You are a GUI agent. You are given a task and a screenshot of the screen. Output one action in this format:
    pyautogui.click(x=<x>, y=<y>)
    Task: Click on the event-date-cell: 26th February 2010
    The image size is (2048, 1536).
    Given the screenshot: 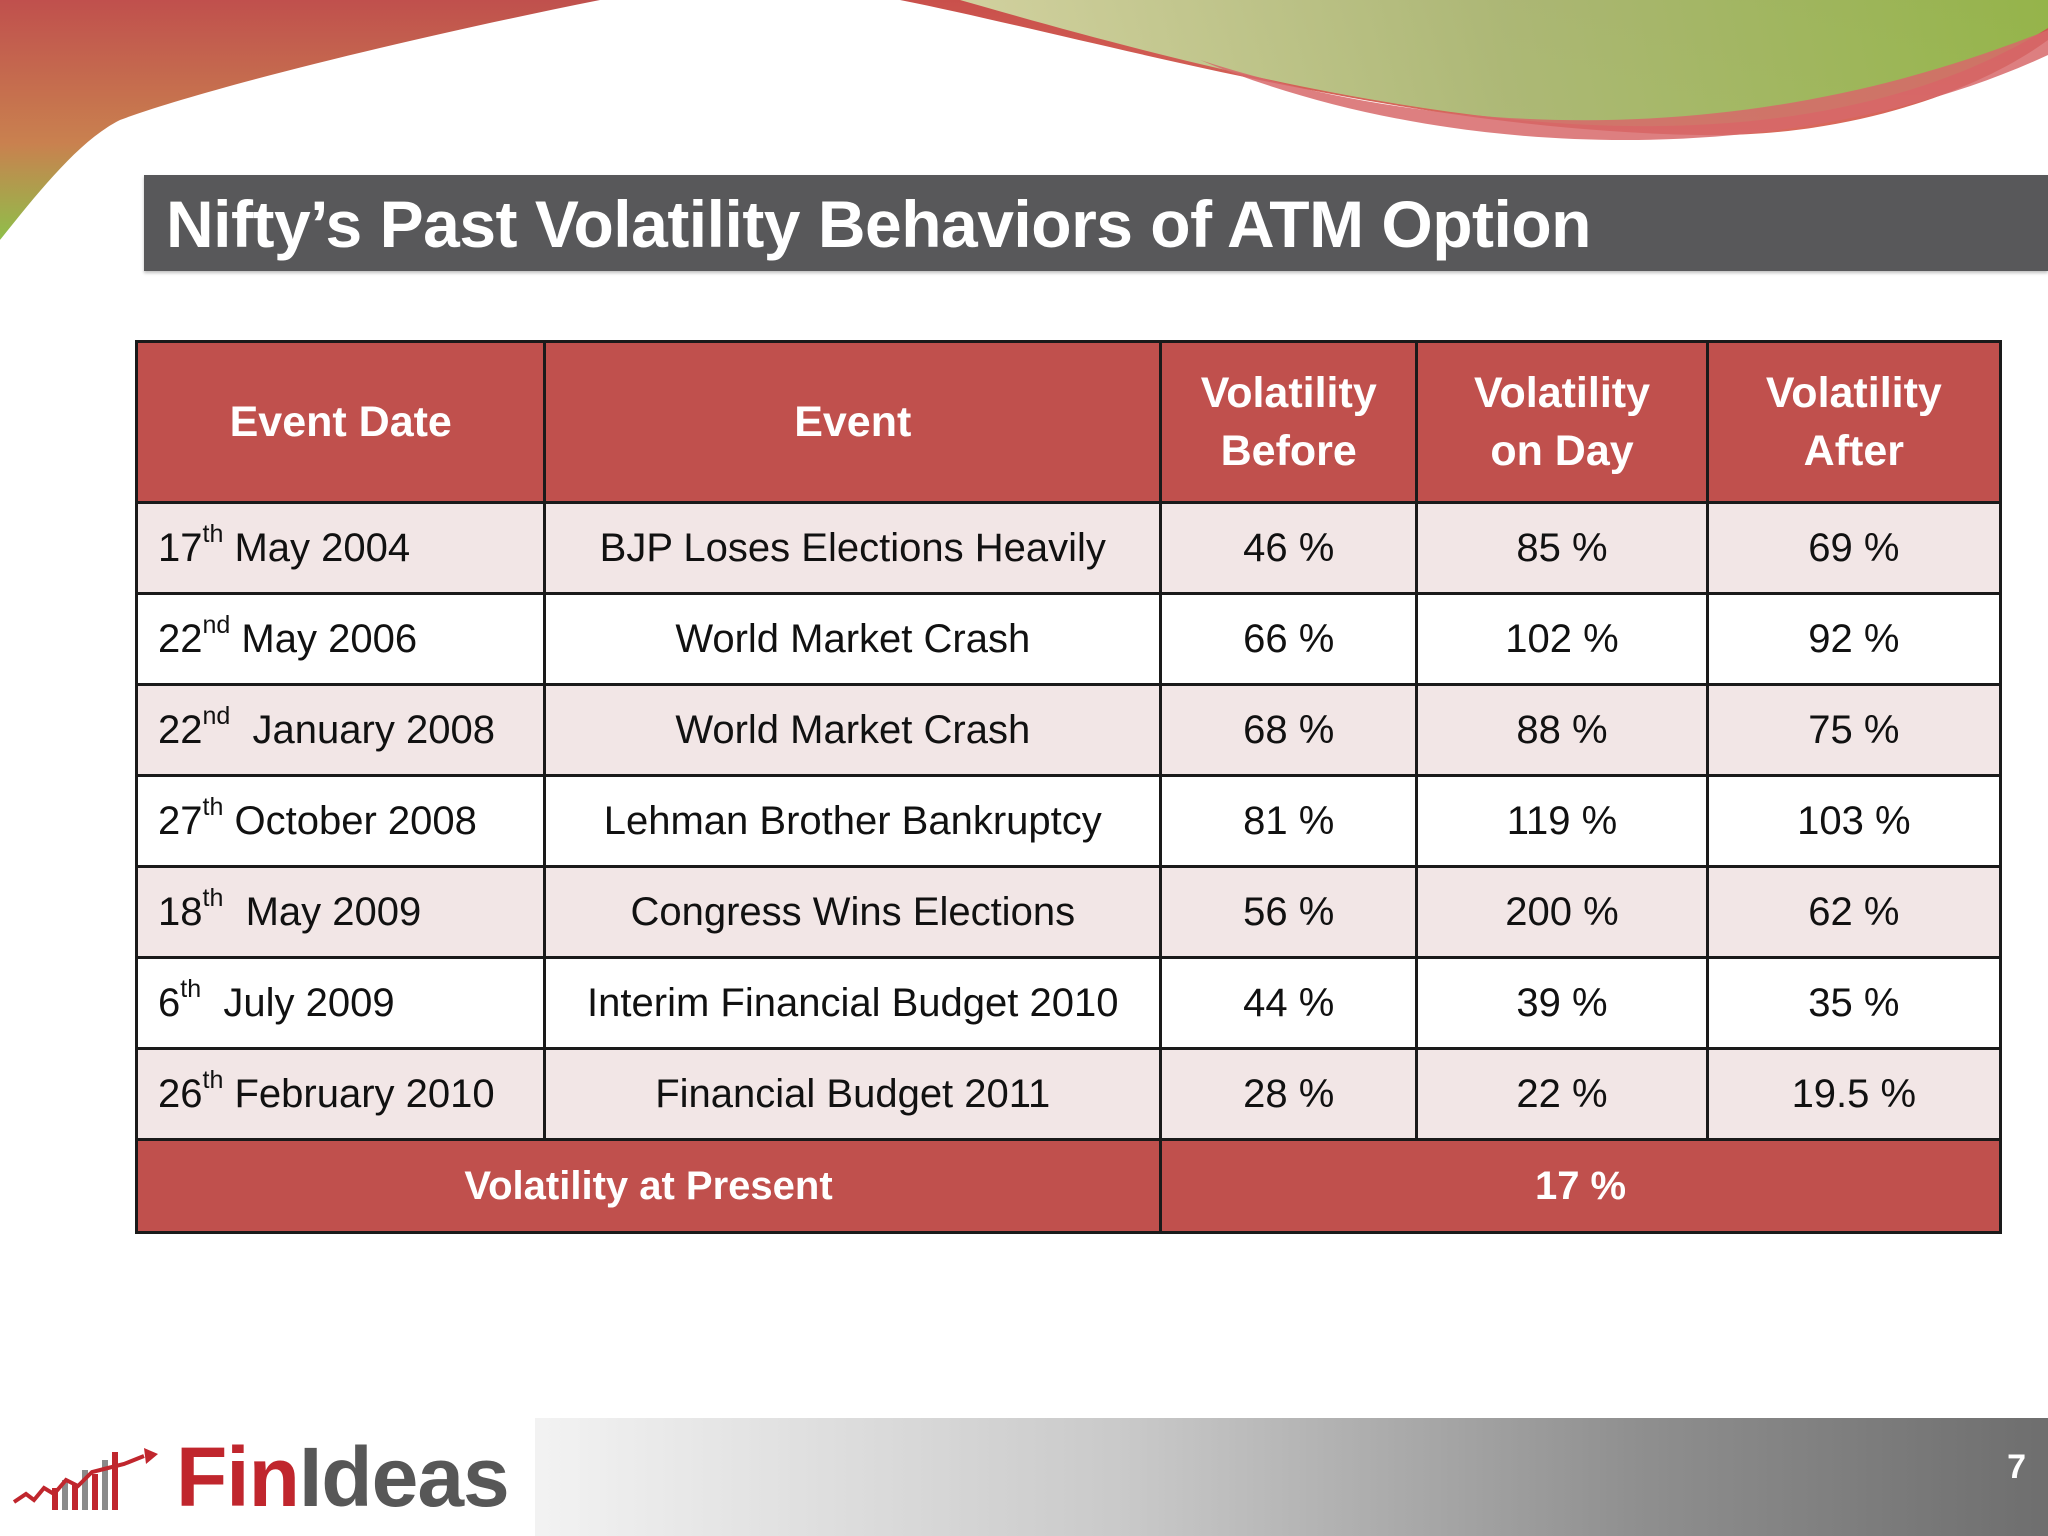 What is the action you would take?
    pyautogui.click(x=340, y=1094)
    